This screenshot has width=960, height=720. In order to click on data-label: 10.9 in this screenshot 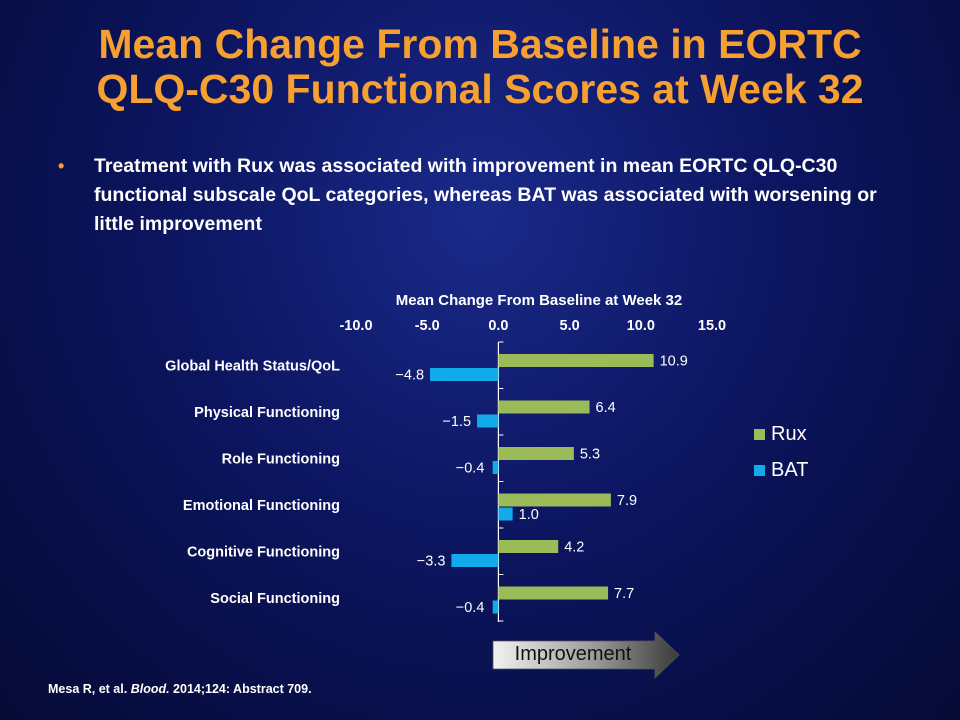, I will do `click(674, 362)`.